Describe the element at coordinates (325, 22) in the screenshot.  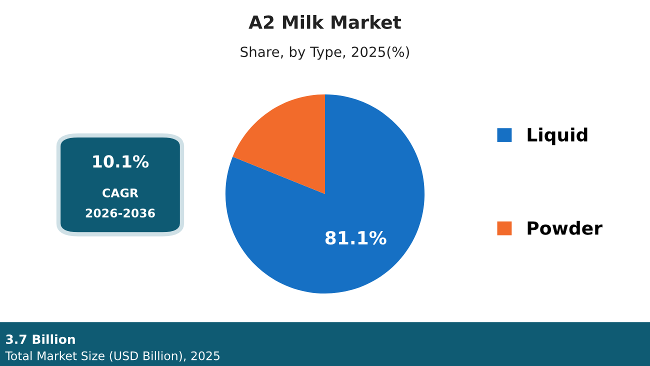
I see `chart-title: A2 Milk Market` at that location.